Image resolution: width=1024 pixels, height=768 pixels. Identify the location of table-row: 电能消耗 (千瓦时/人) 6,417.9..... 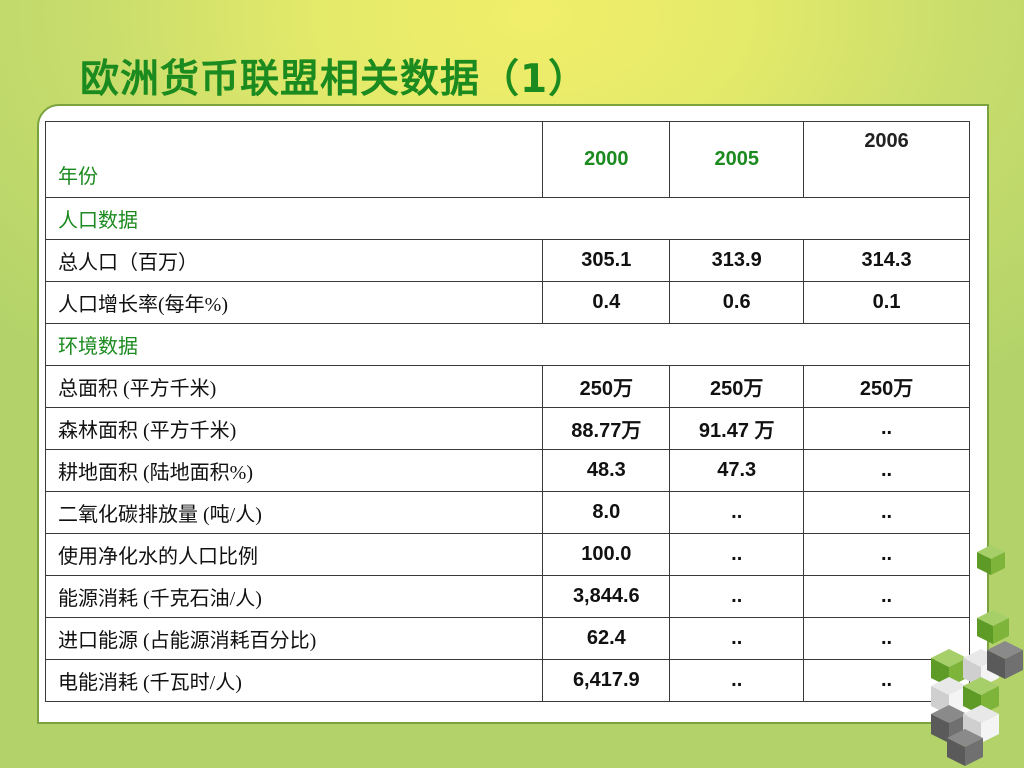
(507, 680).